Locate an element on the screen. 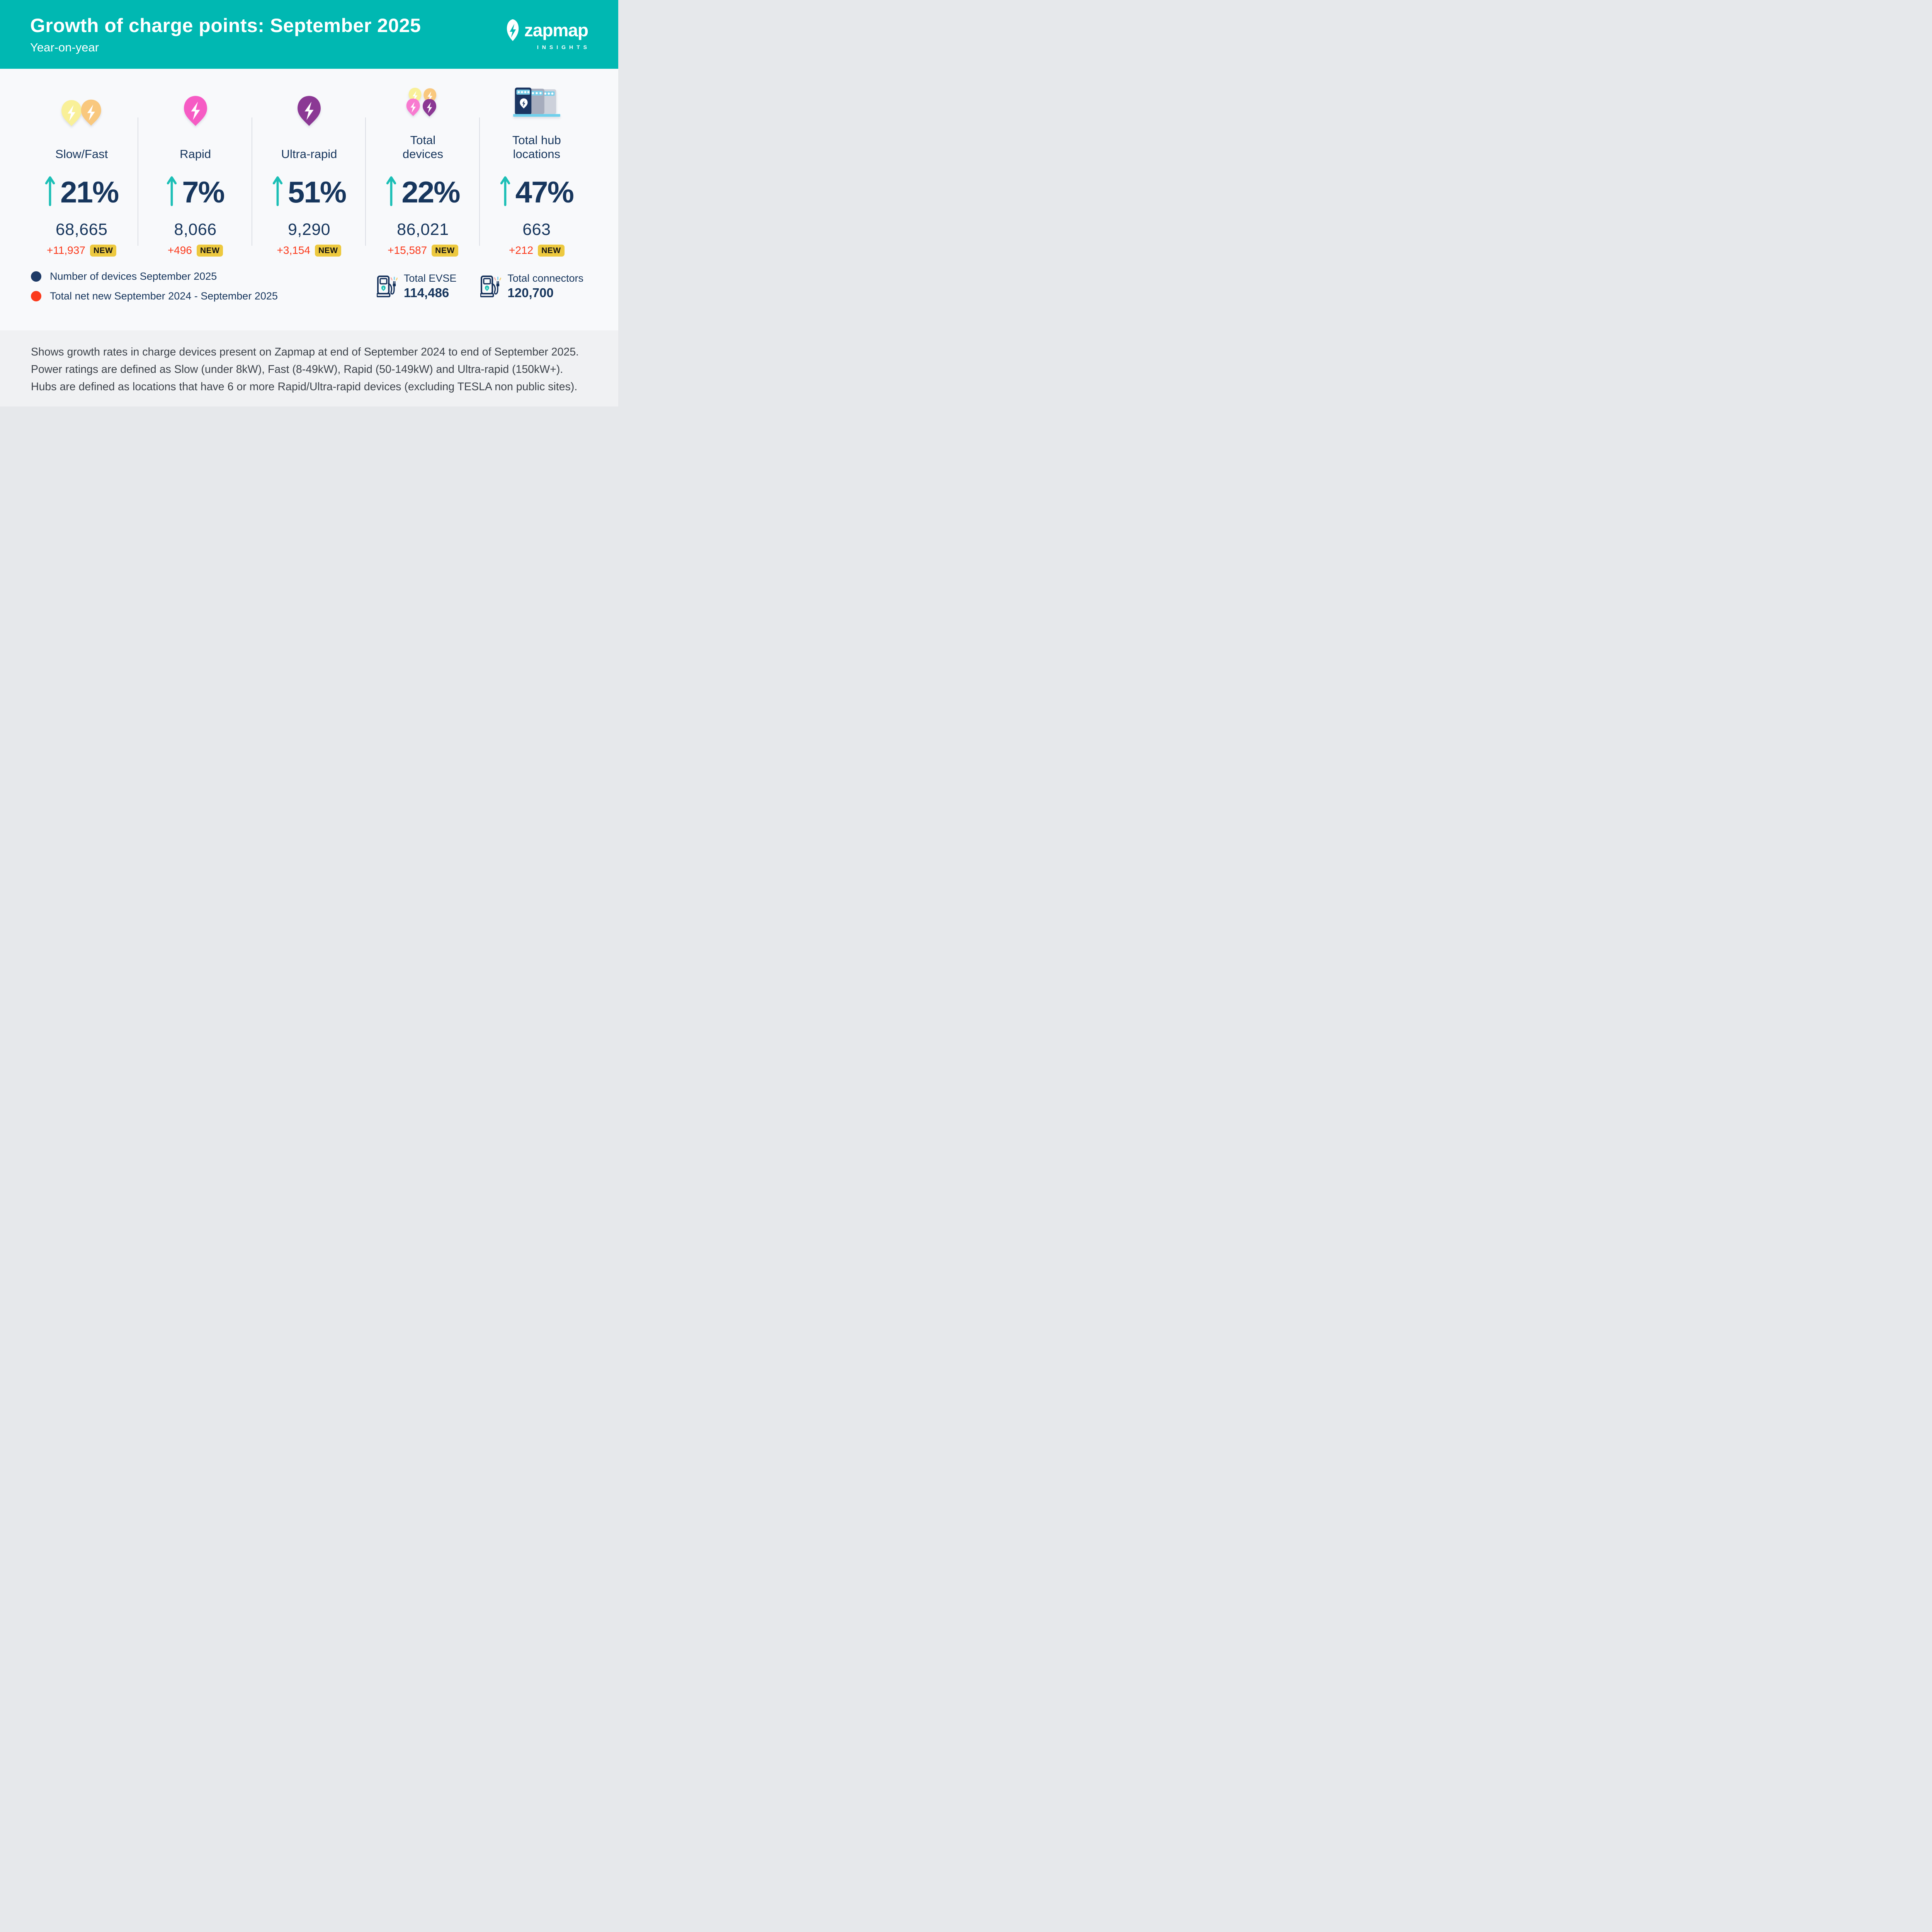 Image resolution: width=1932 pixels, height=1932 pixels. growth-percent: 21% is located at coordinates (90, 192).